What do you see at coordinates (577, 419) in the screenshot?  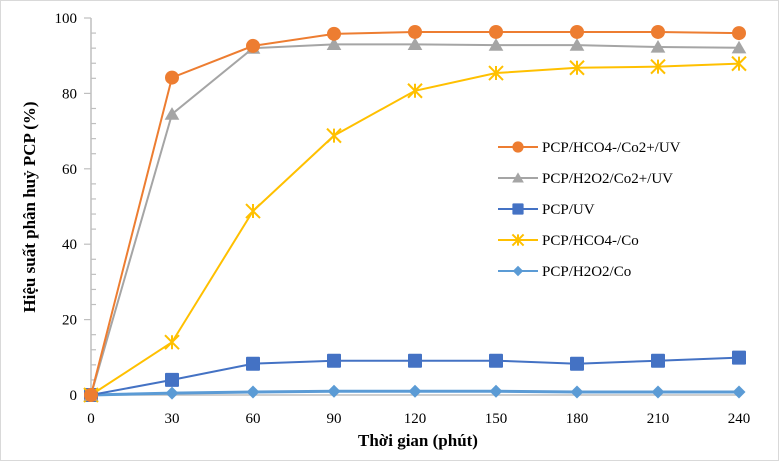 I see `x-tick-label: 180` at bounding box center [577, 419].